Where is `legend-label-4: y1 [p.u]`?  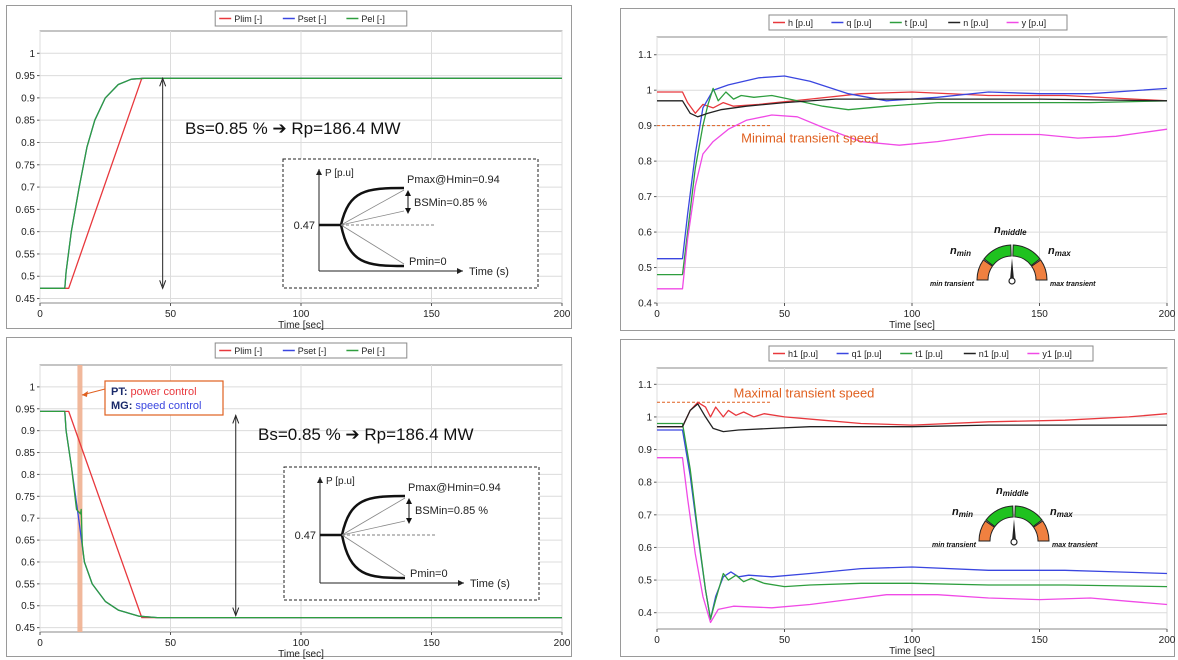 legend-label-4: y1 [p.u] is located at coordinates (1057, 354).